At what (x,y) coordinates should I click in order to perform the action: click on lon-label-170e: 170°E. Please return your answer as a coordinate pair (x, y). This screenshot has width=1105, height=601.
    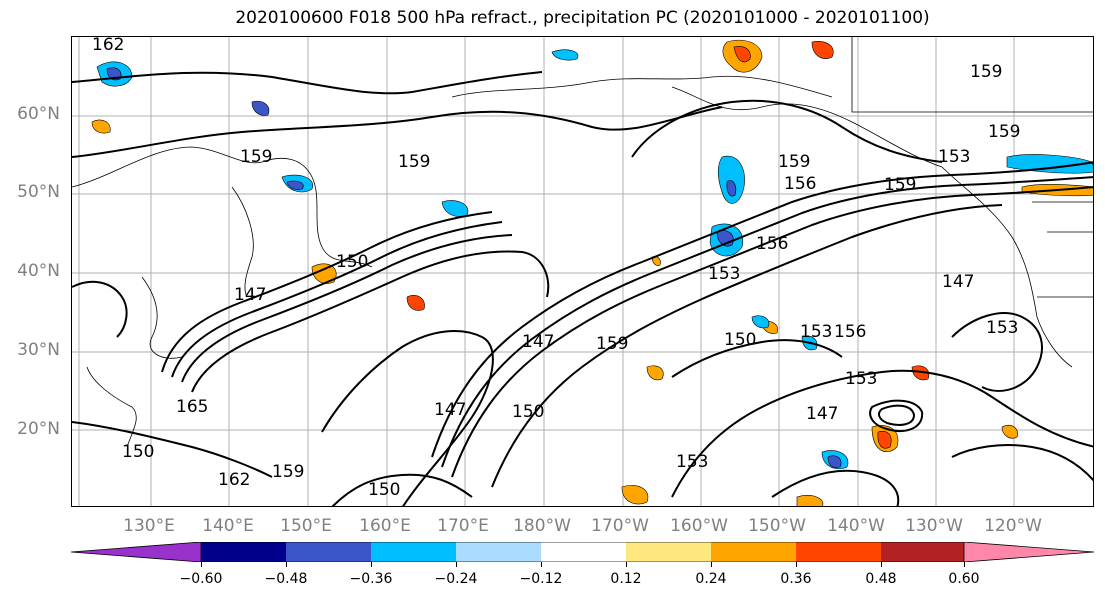
    Looking at the image, I should click on (463, 526).